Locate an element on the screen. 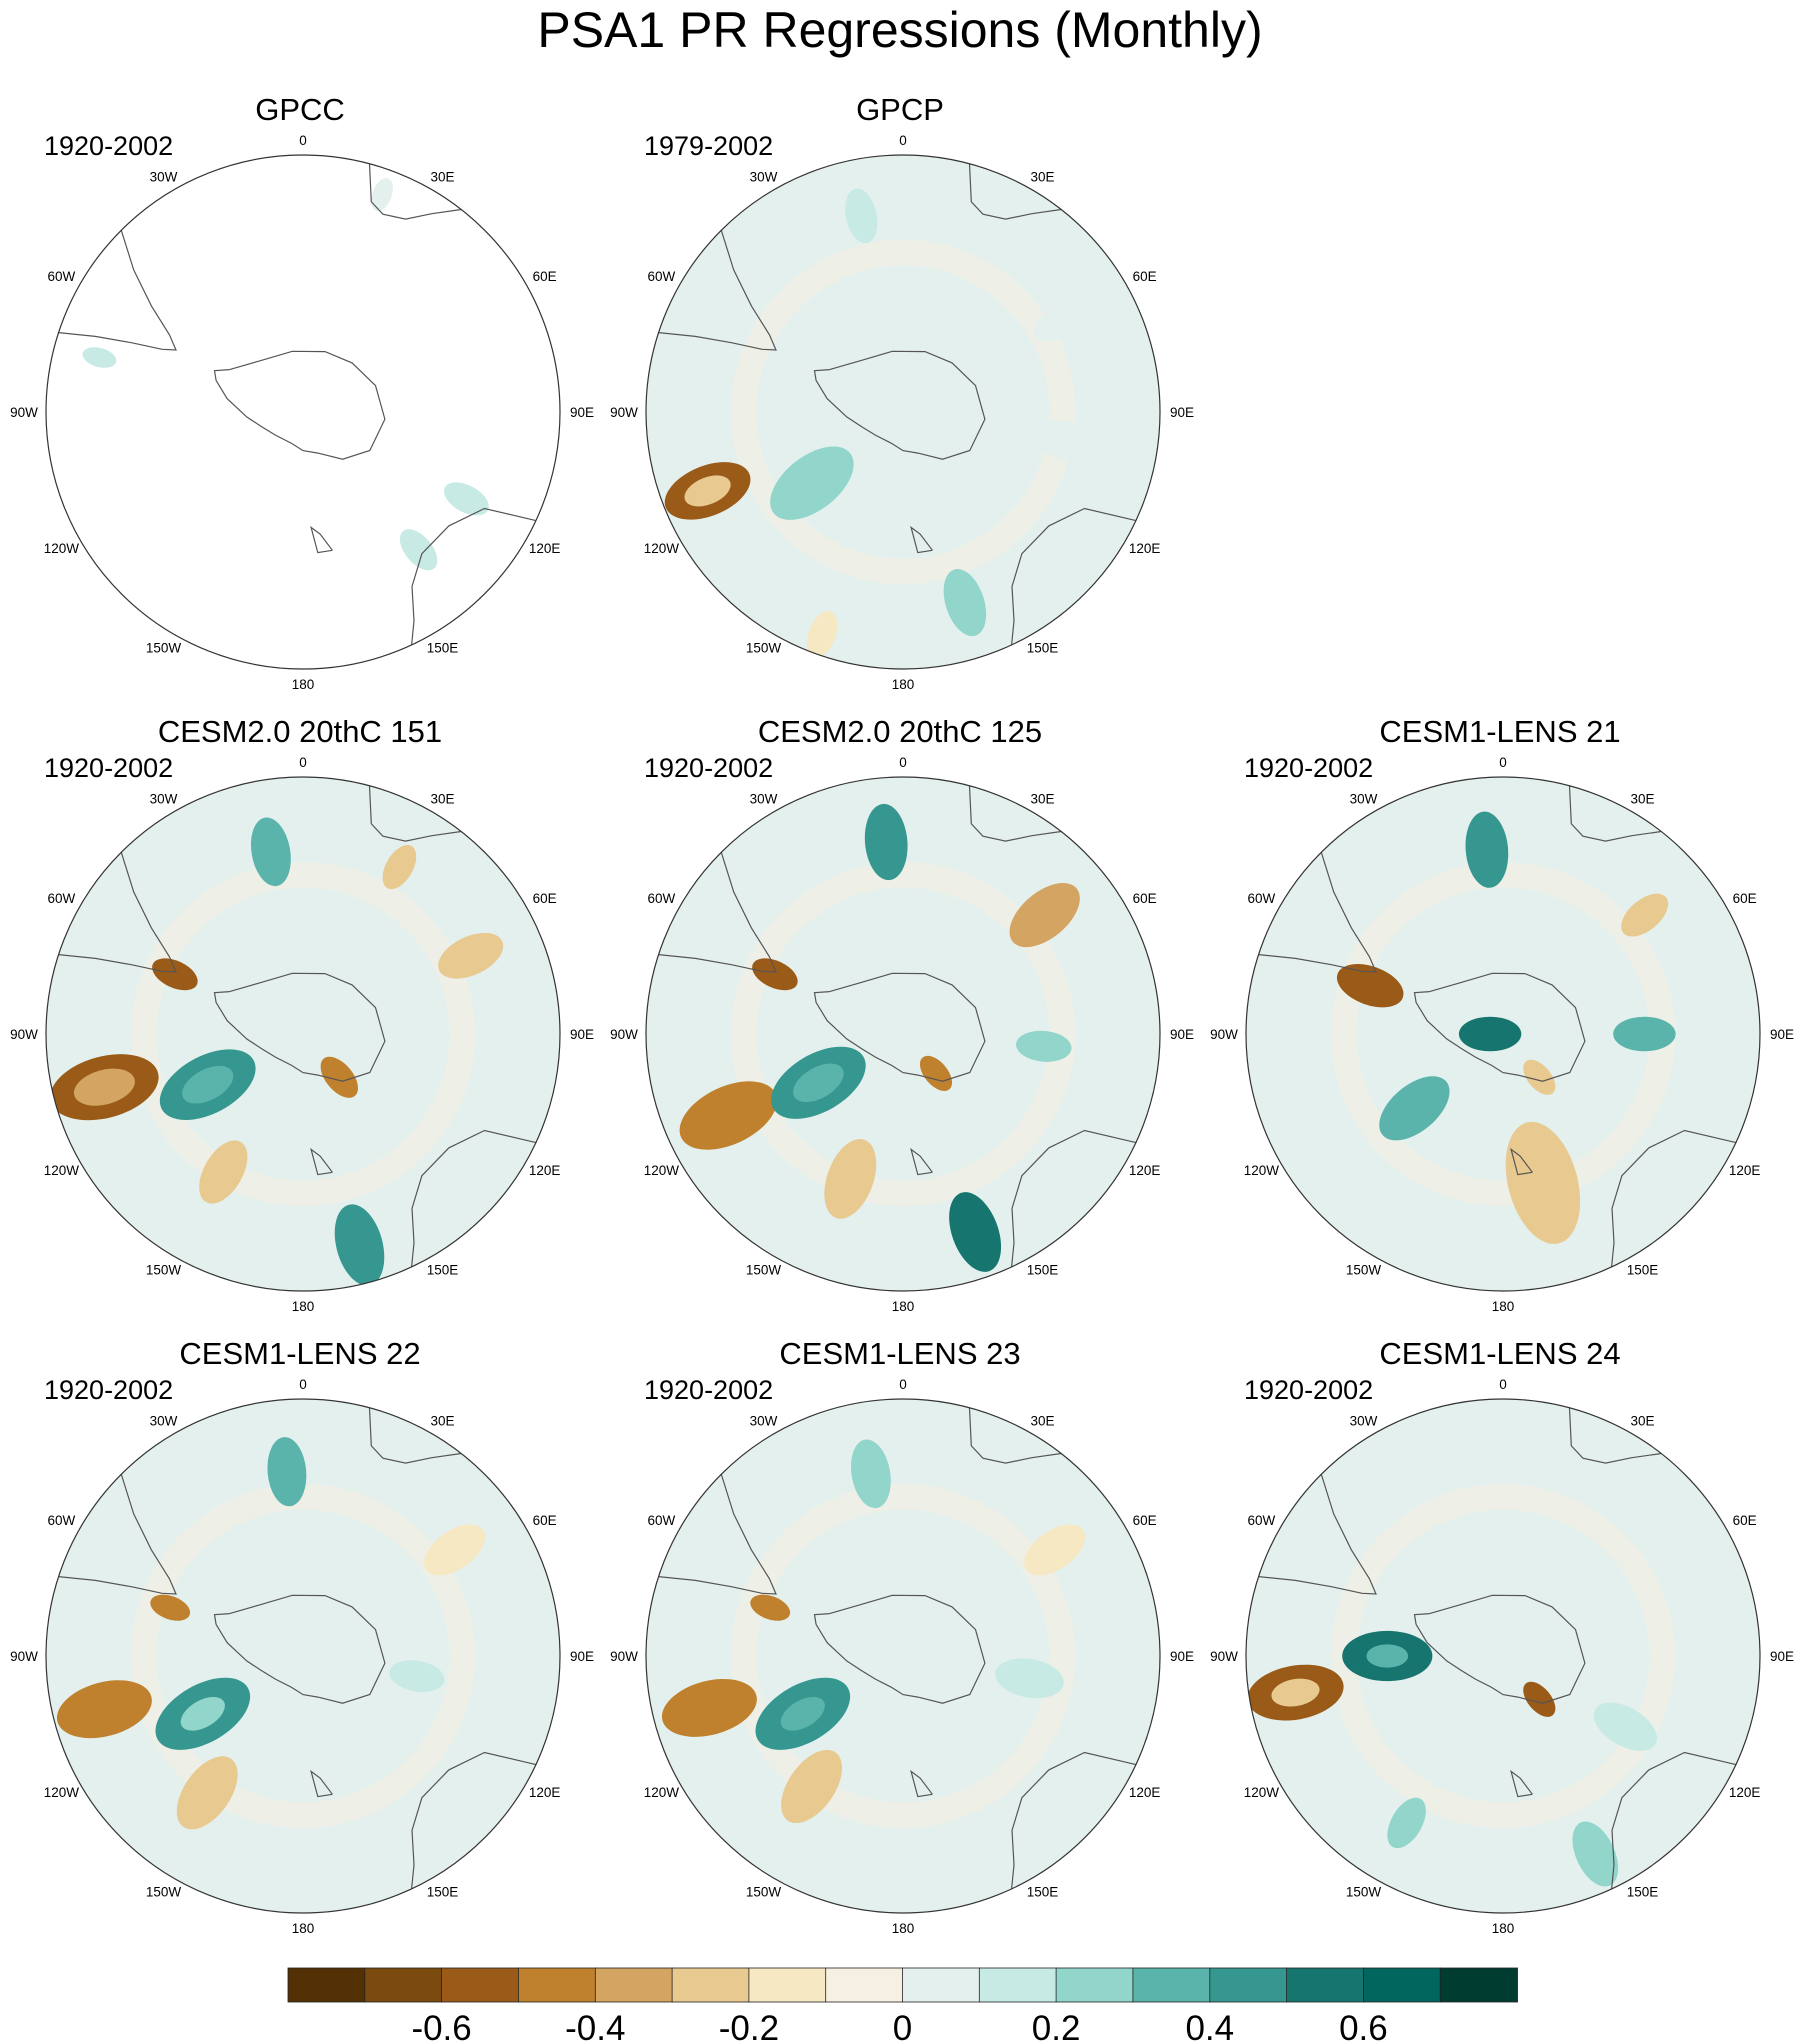 The image size is (1800, 2042). longitude-label: 180 is located at coordinates (303, 684).